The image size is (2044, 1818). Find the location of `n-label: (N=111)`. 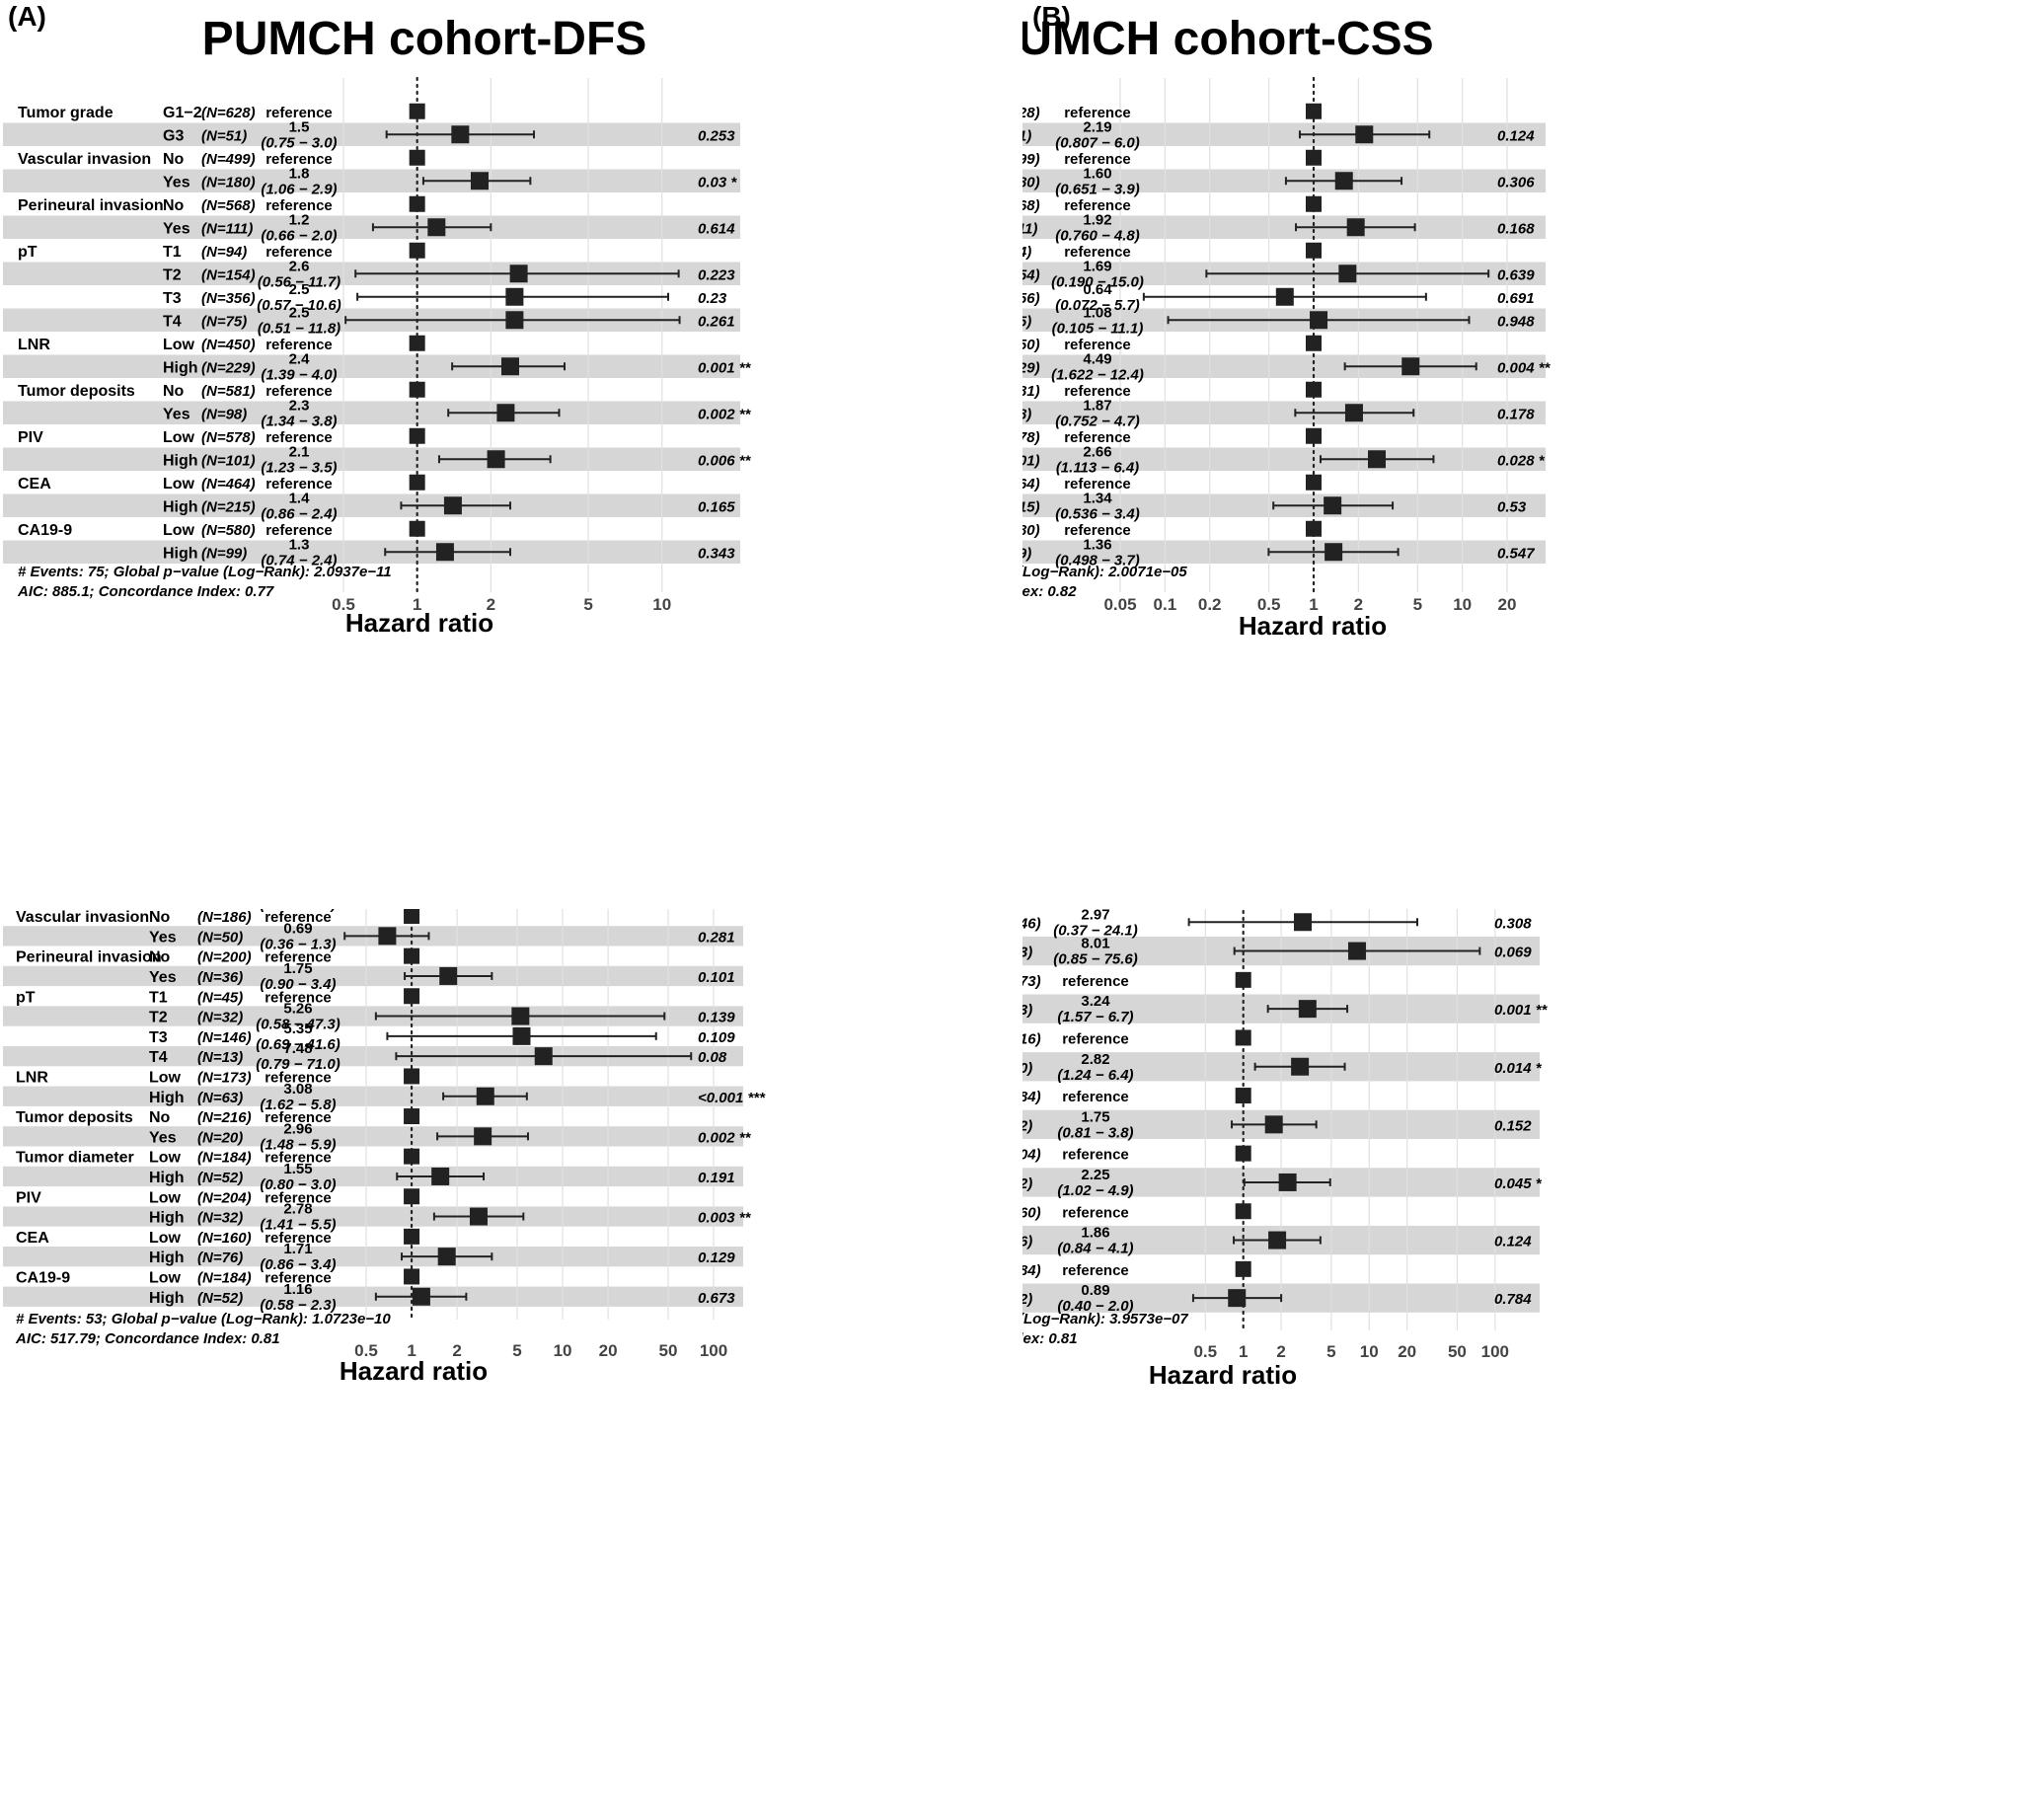

n-label: (N=111) is located at coordinates (227, 228).